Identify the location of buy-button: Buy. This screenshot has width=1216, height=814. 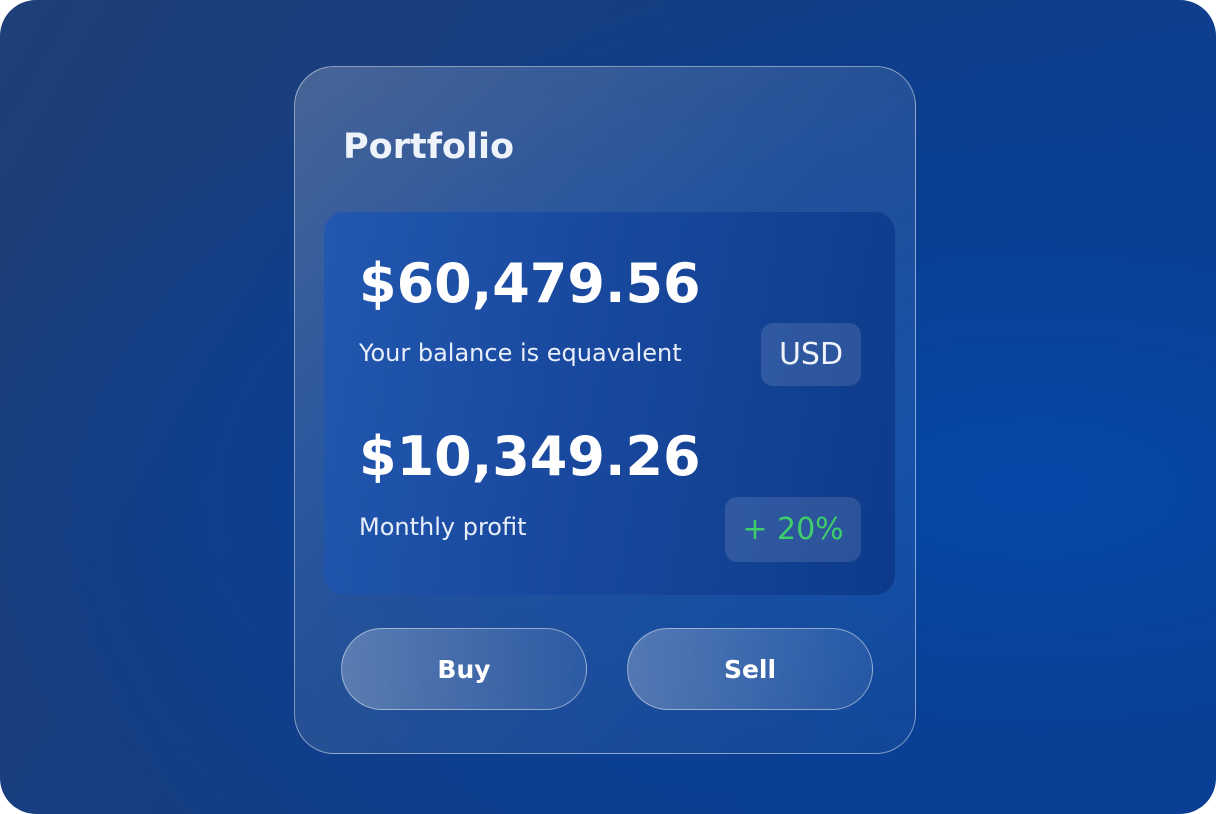
(464, 669).